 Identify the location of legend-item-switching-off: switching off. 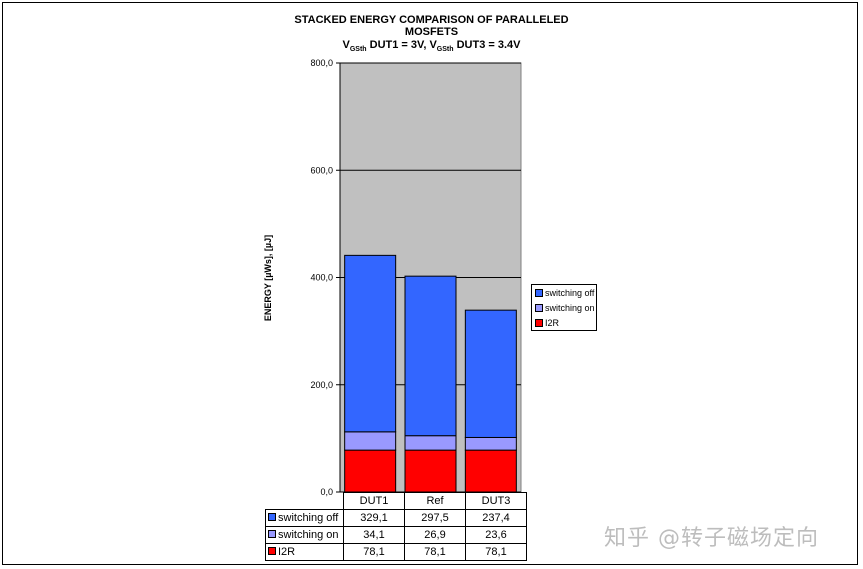
(564, 293).